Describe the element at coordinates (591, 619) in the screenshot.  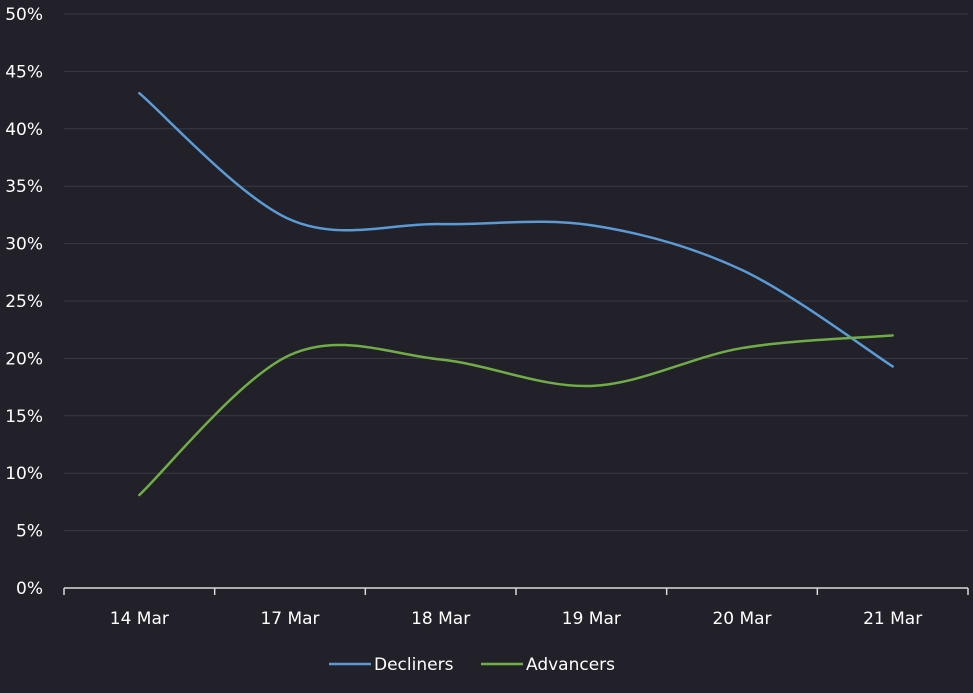
I see `x-tick-label: 19 Mar` at that location.